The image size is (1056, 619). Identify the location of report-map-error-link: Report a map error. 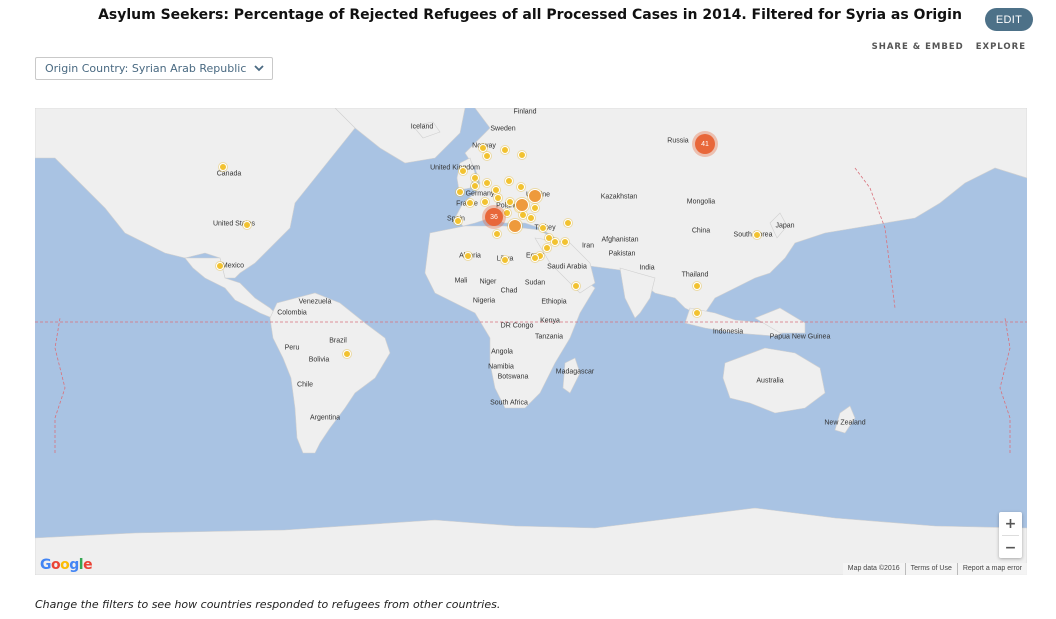
(991, 569).